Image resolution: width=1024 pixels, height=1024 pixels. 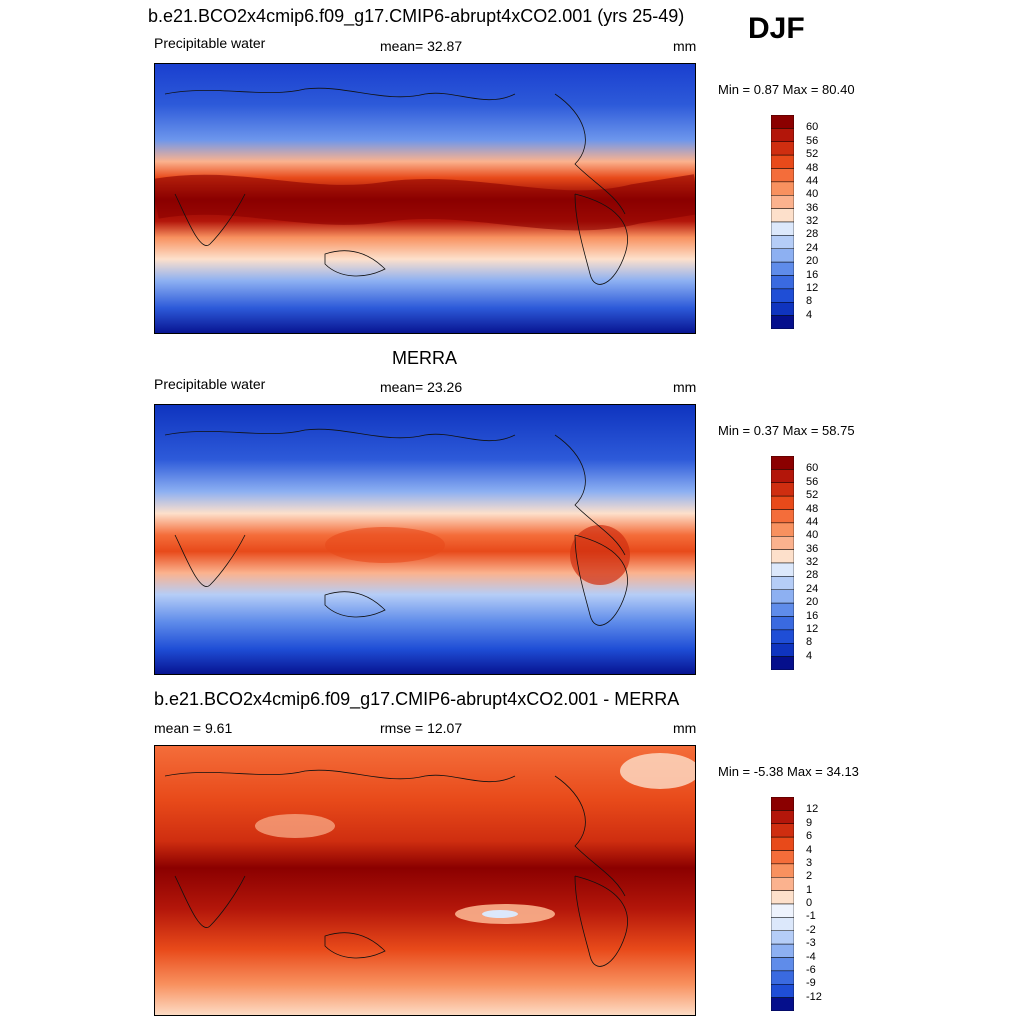 What do you see at coordinates (809, 301) in the screenshot?
I see `colorbar-tick-label: 8` at bounding box center [809, 301].